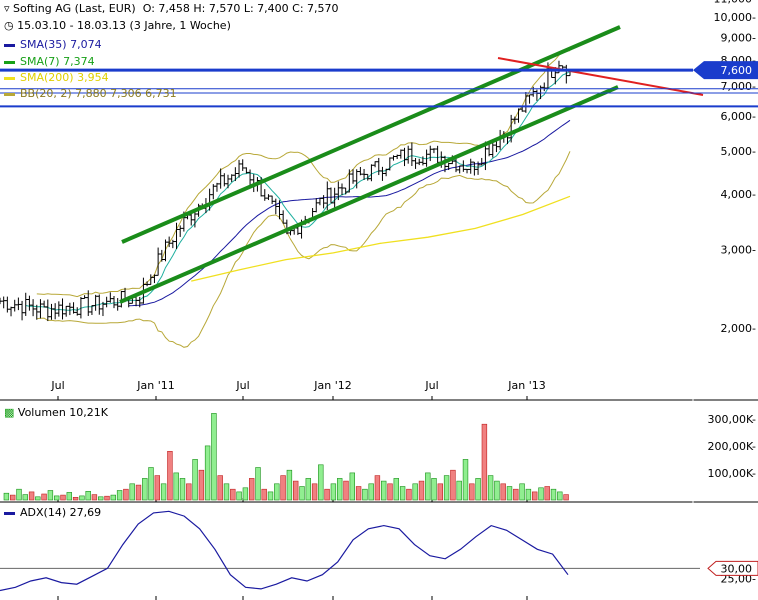  What do you see at coordinates (738, 328) in the screenshot?
I see `y-tick-label: 2,000-` at bounding box center [738, 328].